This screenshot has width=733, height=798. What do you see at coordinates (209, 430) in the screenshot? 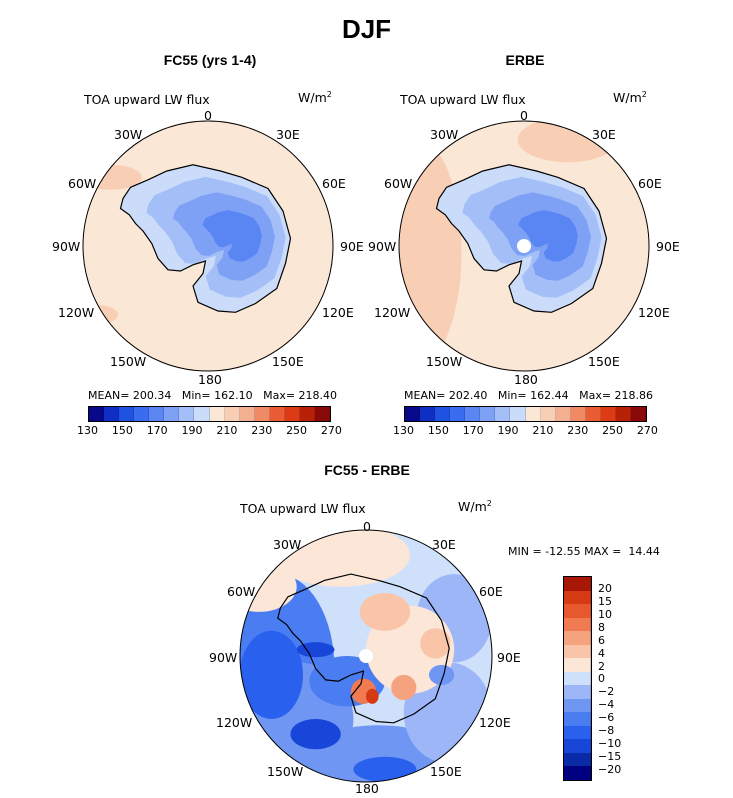
I see `colorbar-labels-fc55: 130 150 170 190 210 230 250 270` at bounding box center [209, 430].